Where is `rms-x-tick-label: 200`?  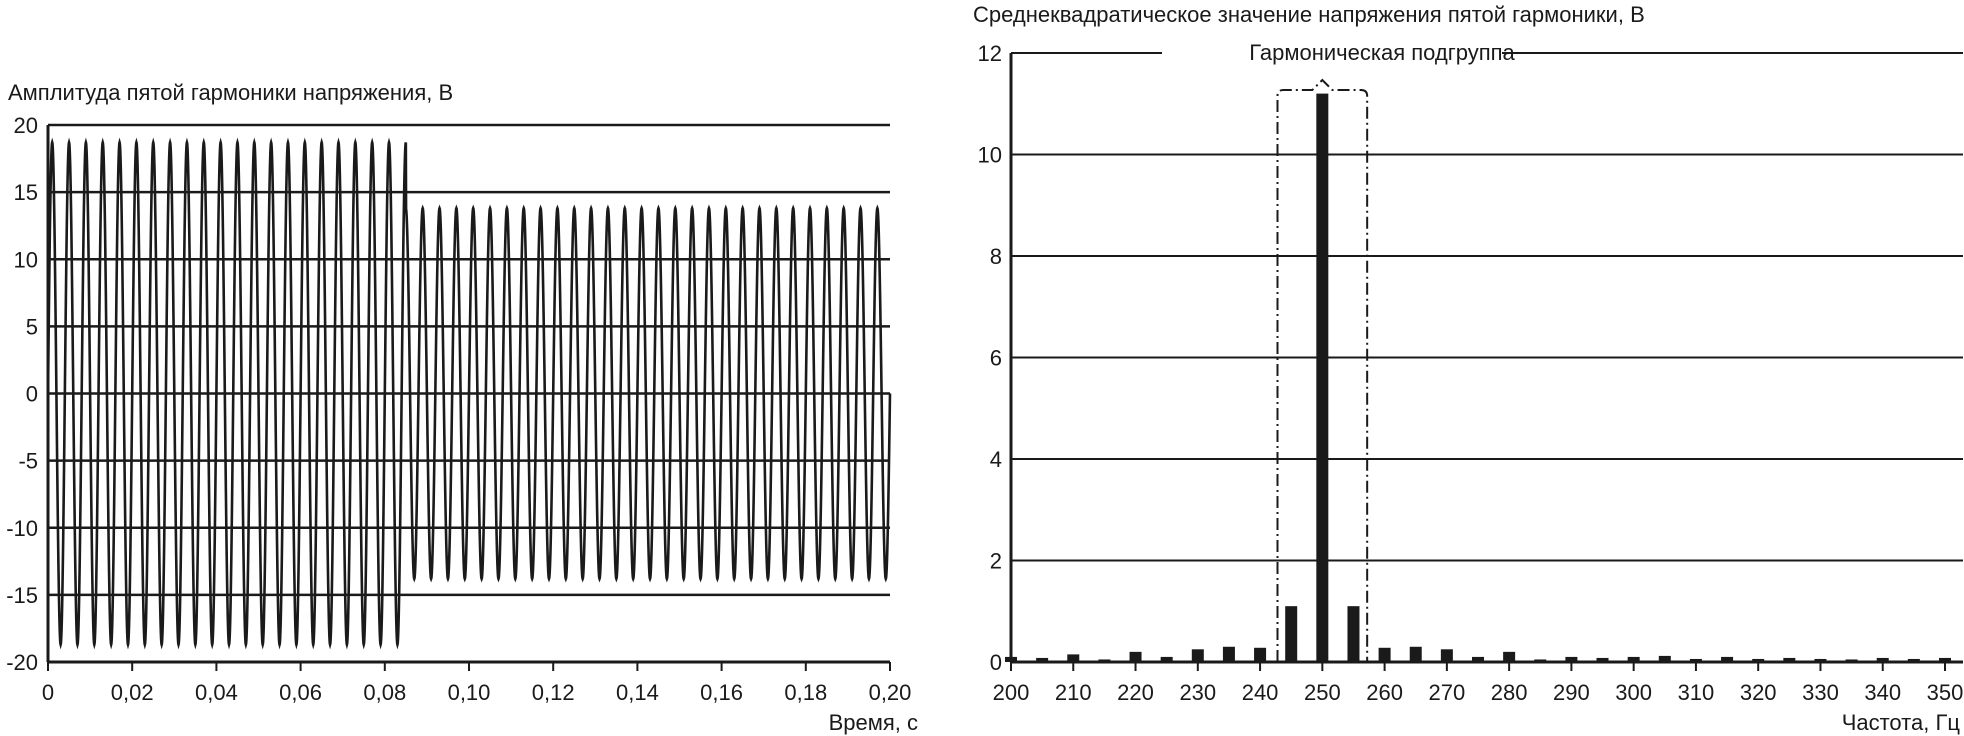
rms-x-tick-label: 200 is located at coordinates (1011, 692).